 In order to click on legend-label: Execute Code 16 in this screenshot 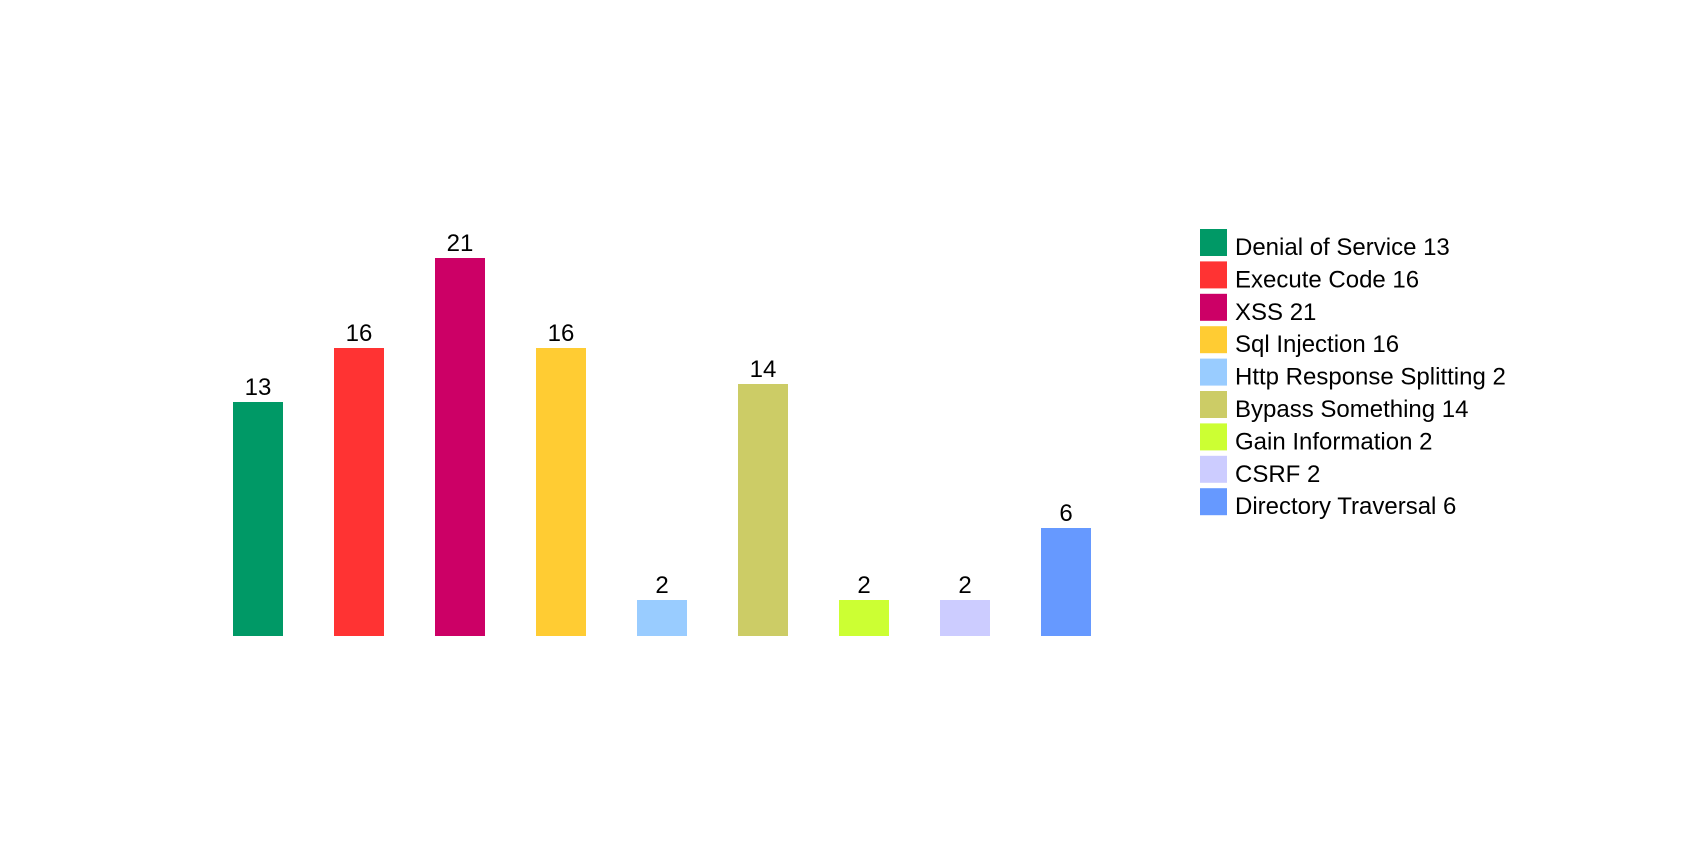, I will do `click(1327, 279)`.